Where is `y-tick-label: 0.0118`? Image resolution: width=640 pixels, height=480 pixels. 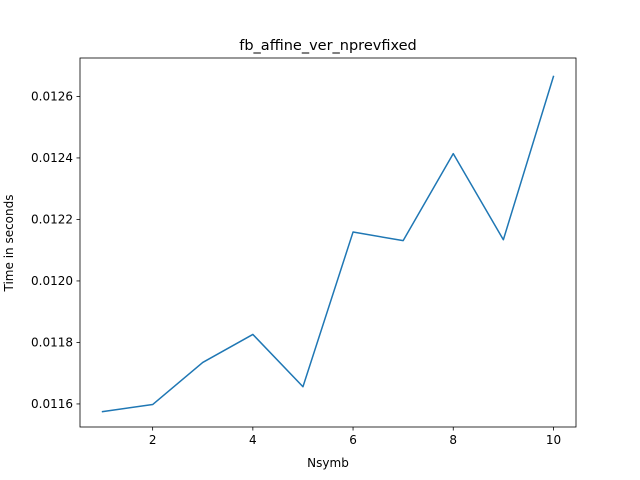 y-tick-label: 0.0118 is located at coordinates (52, 343).